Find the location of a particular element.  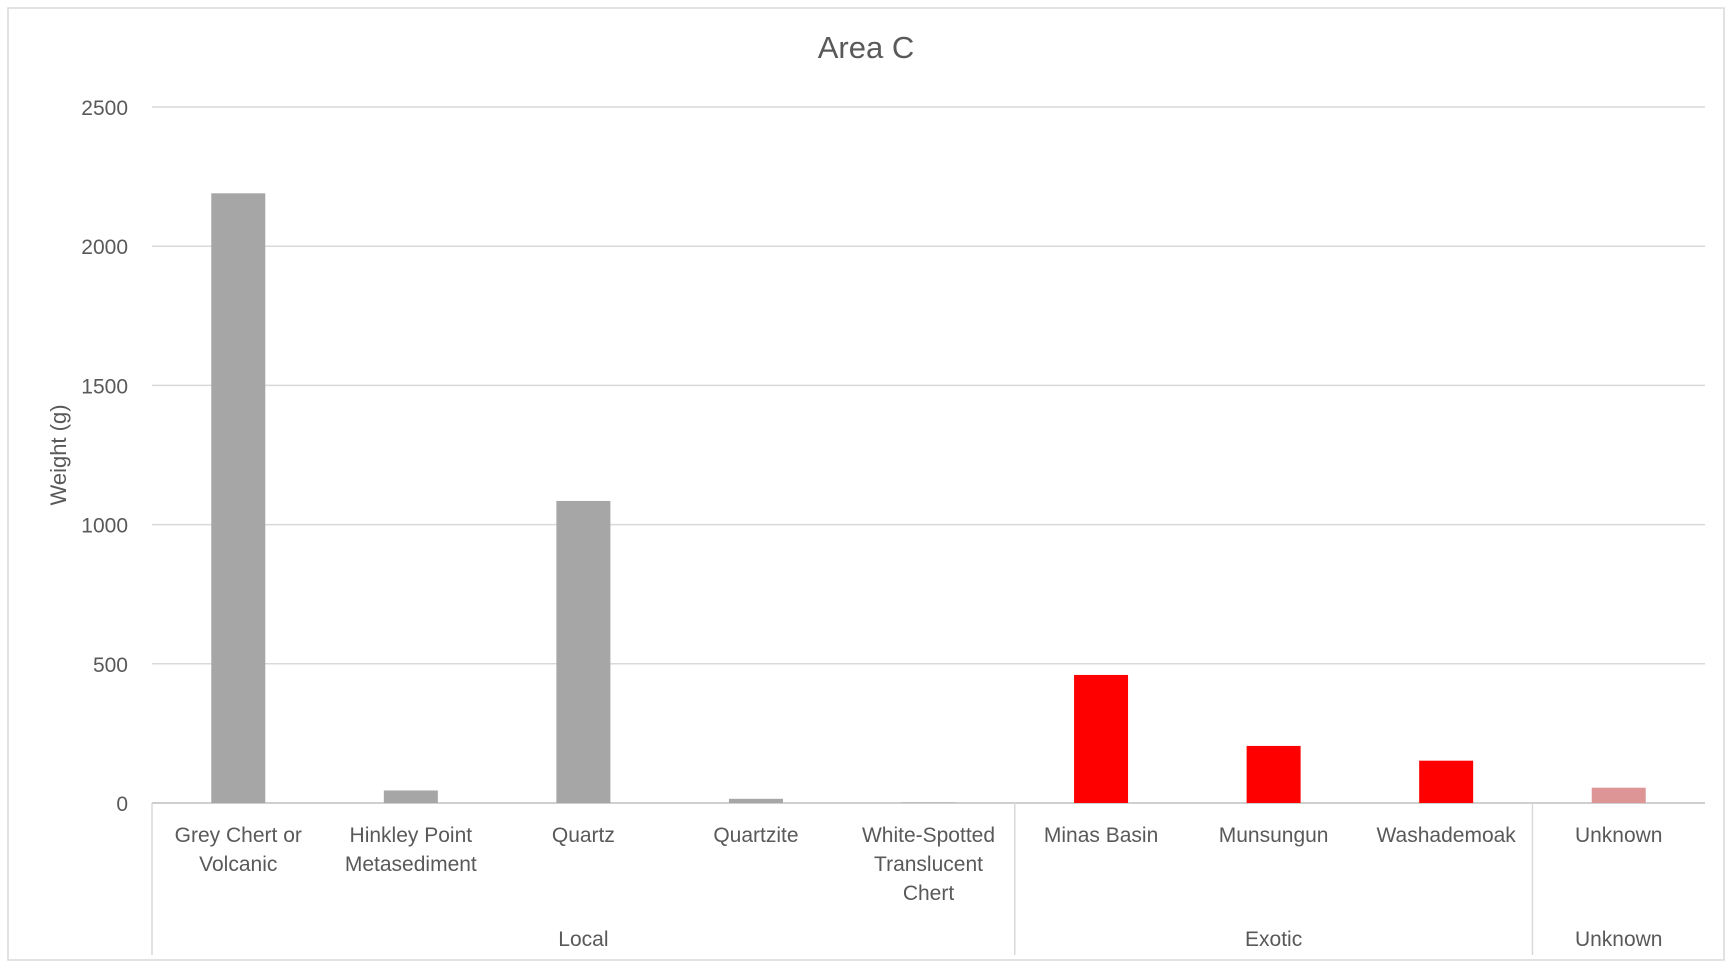

x-tick-label: White-Spotted Translucent Chert is located at coordinates (928, 864).